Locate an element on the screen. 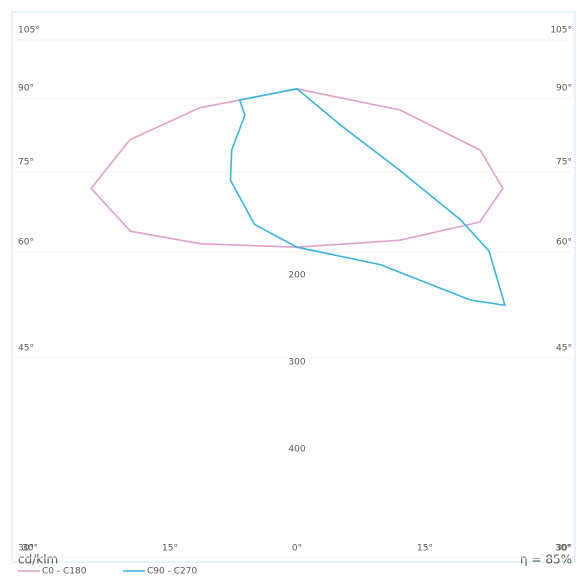 This screenshot has height=577, width=577. angle-label-bottom: 0° is located at coordinates (297, 549).